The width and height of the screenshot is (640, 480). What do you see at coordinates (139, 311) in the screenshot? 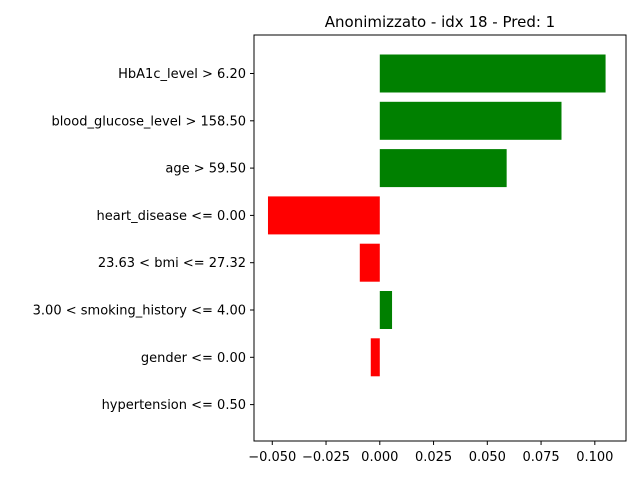
I see `y-tick-label: 3.00 < smoking_history <= 4.00` at bounding box center [139, 311].